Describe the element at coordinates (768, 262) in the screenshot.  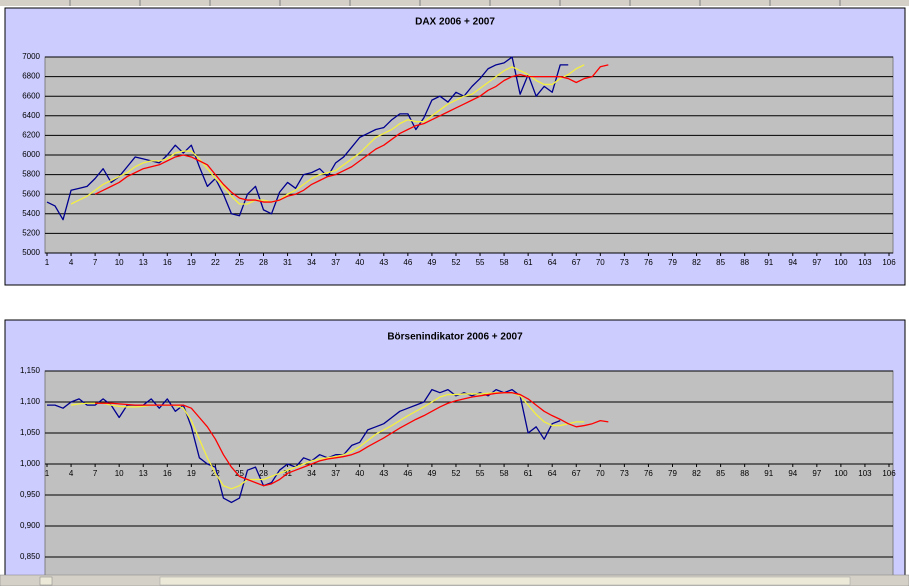
I see `x-tick-label: 91` at that location.